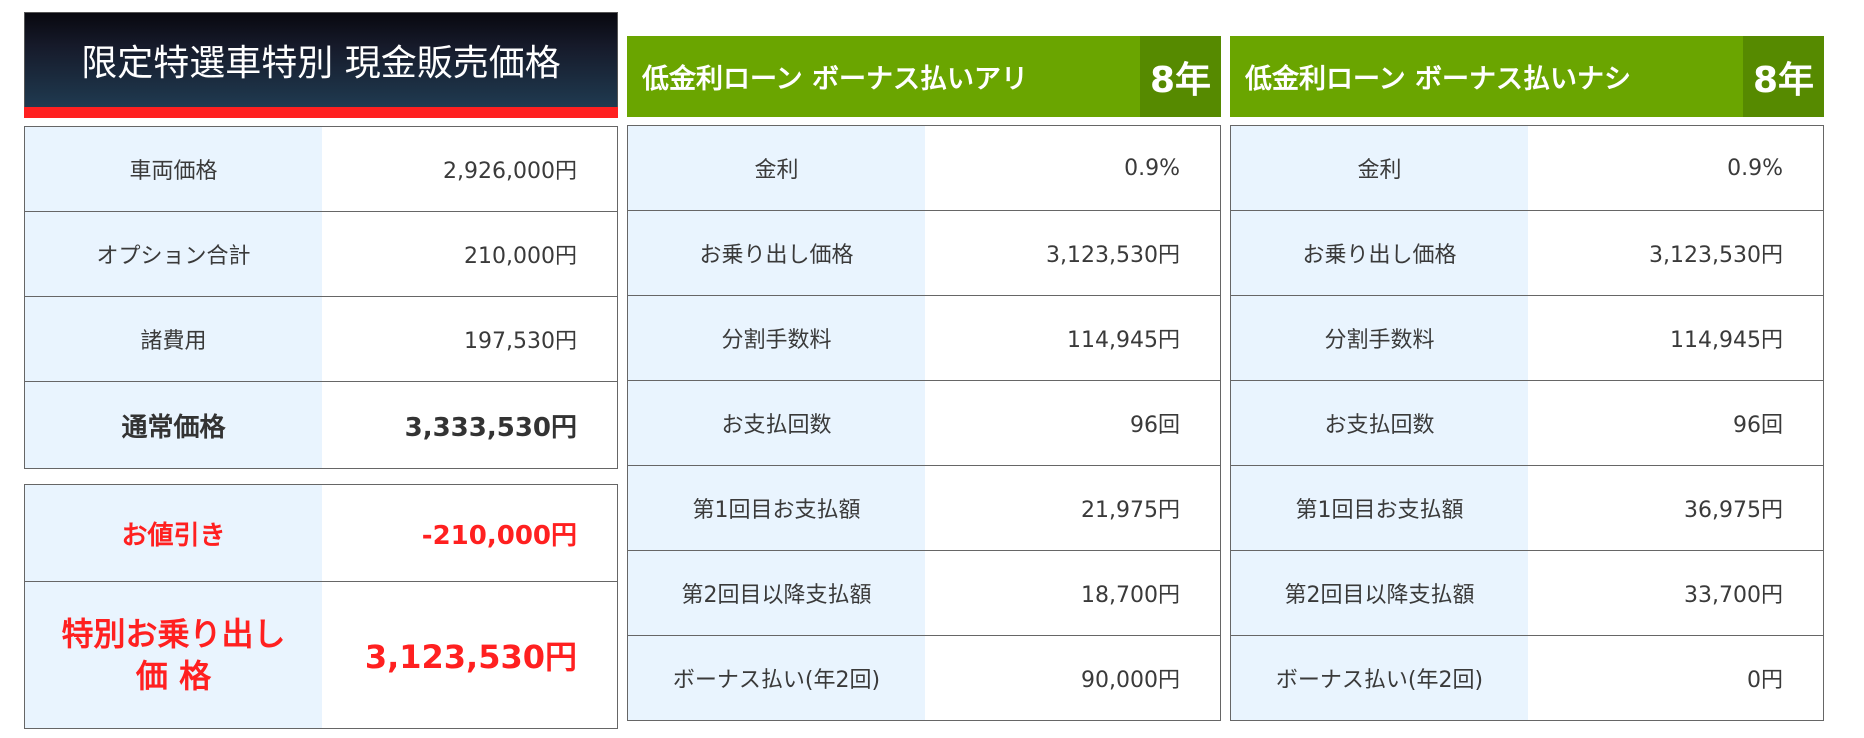 Image resolution: width=1864 pixels, height=738 pixels. I want to click on table-row: 車両価格 2,926,000円, so click(321, 169).